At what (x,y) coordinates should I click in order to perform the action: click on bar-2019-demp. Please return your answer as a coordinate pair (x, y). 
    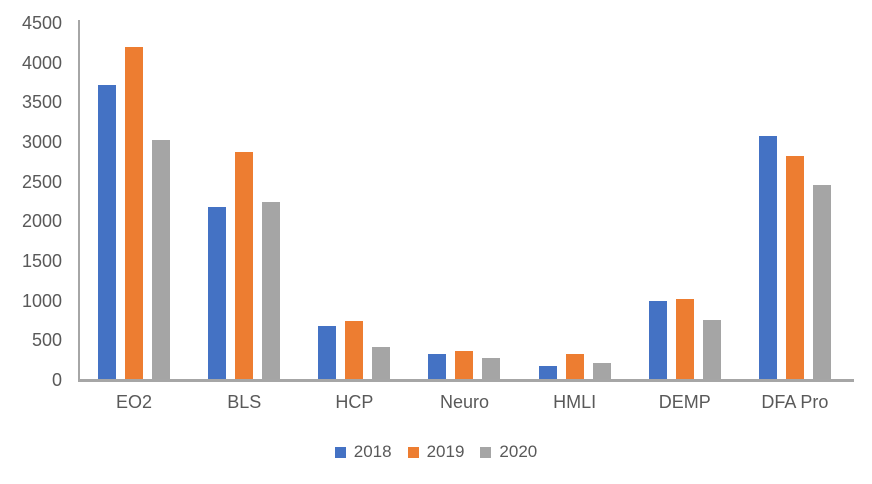
    Looking at the image, I should click on (684, 339).